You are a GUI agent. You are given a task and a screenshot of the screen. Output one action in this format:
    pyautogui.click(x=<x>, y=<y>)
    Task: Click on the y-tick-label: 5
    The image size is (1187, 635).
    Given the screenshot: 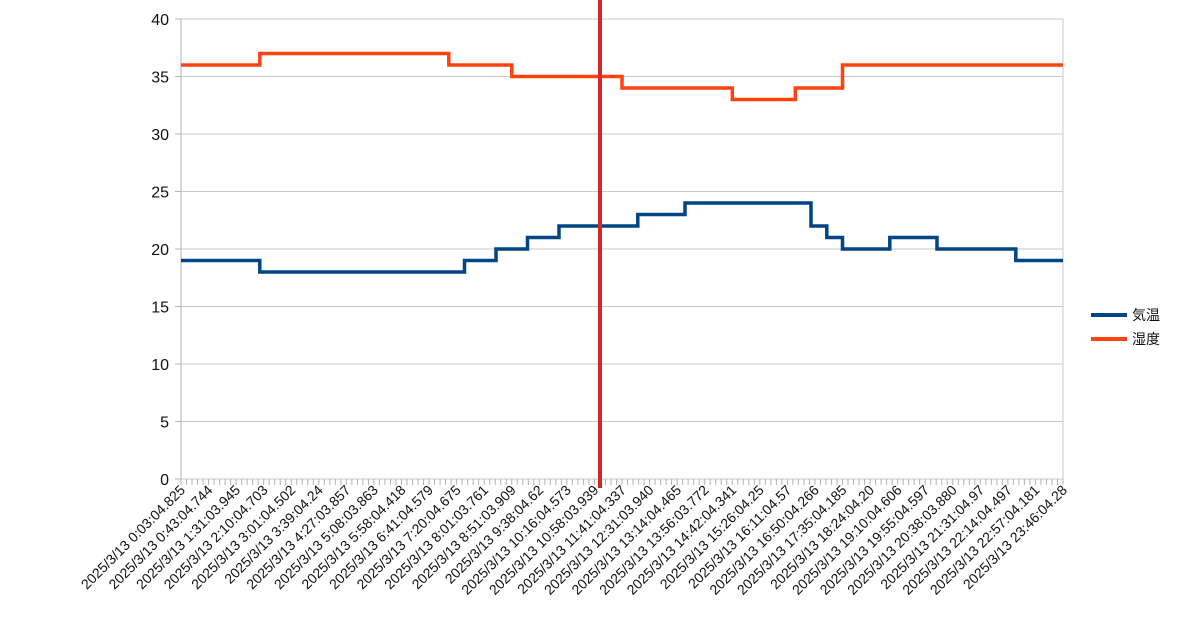 What is the action you would take?
    pyautogui.click(x=164, y=423)
    